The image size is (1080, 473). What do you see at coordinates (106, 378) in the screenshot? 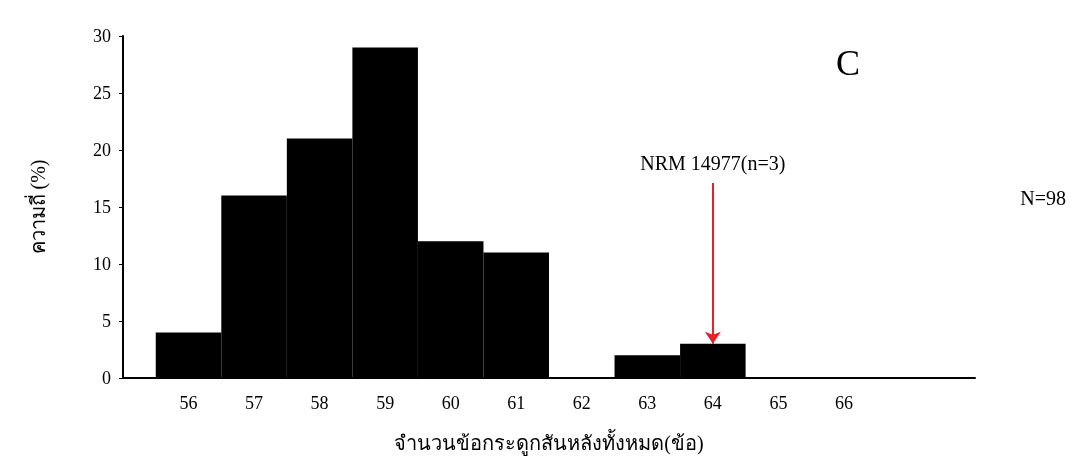
I see `y-tick-label: 0` at bounding box center [106, 378].